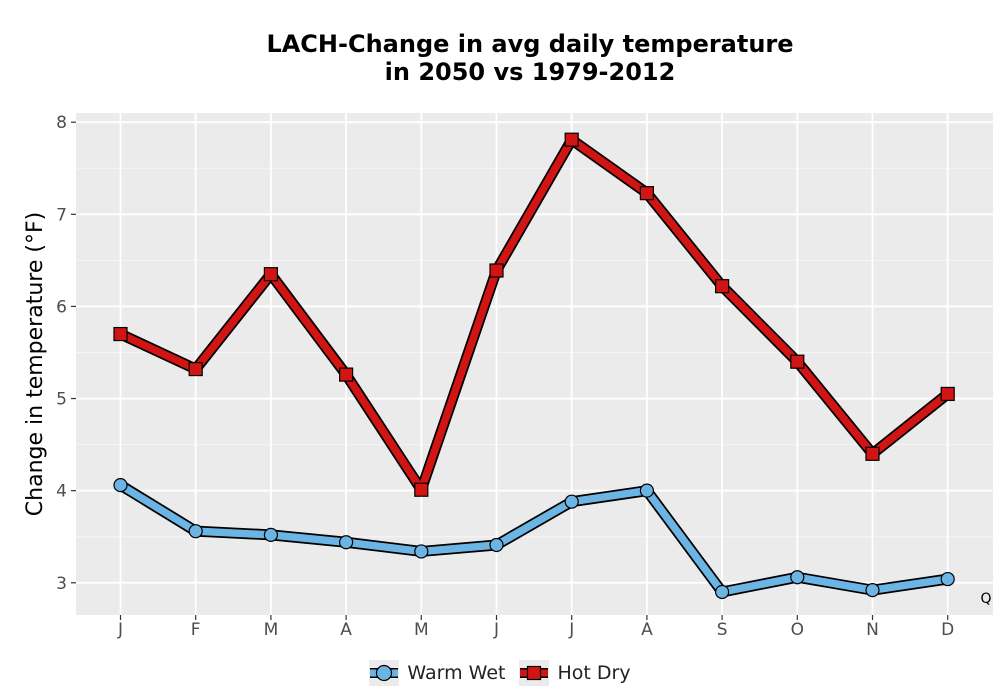  I want to click on legend-label-hot-dry: Hot Dry, so click(594, 673).